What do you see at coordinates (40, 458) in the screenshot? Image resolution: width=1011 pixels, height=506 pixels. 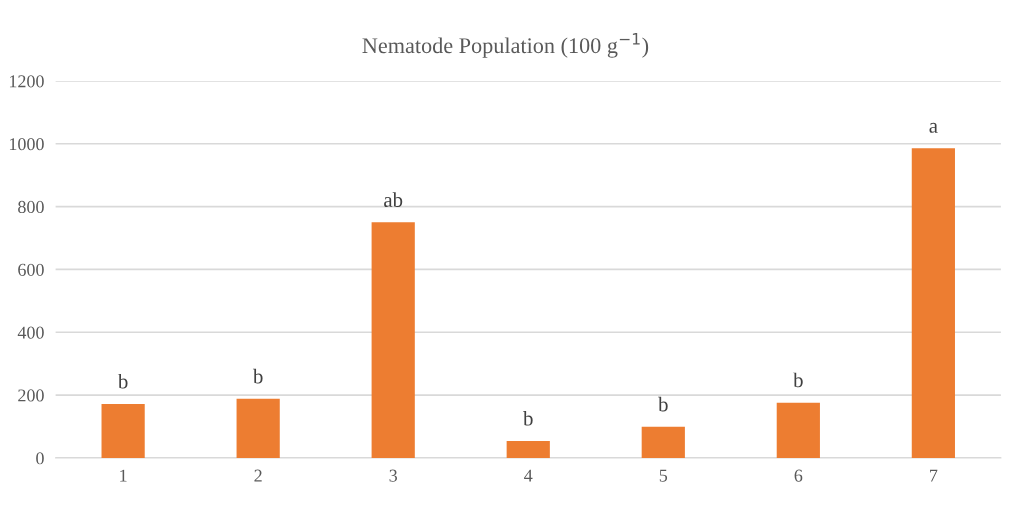 I see `y-tick-label: 0` at bounding box center [40, 458].